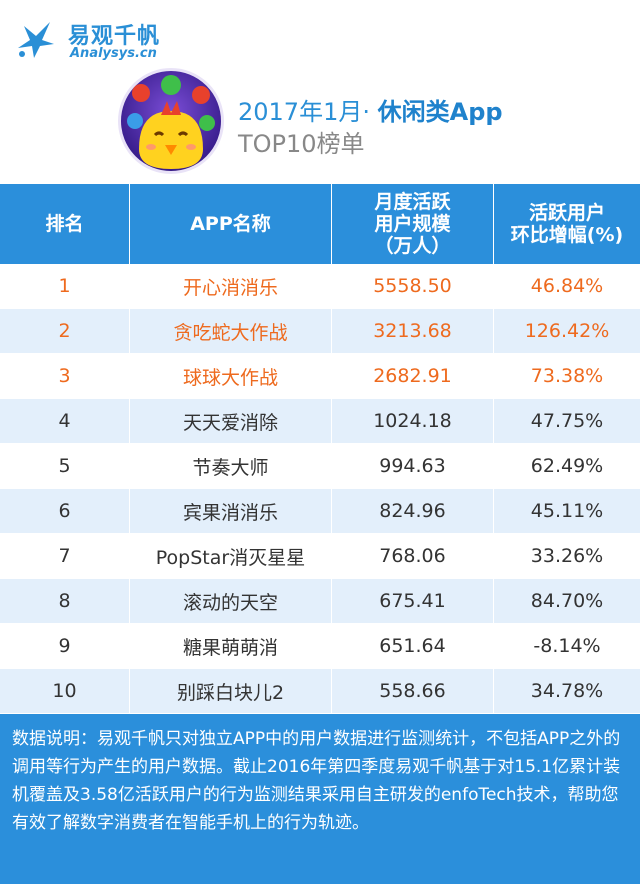 This screenshot has width=640, height=884. I want to click on table-row: 3 球球大作战 2682.91 73.38%, so click(320, 376).